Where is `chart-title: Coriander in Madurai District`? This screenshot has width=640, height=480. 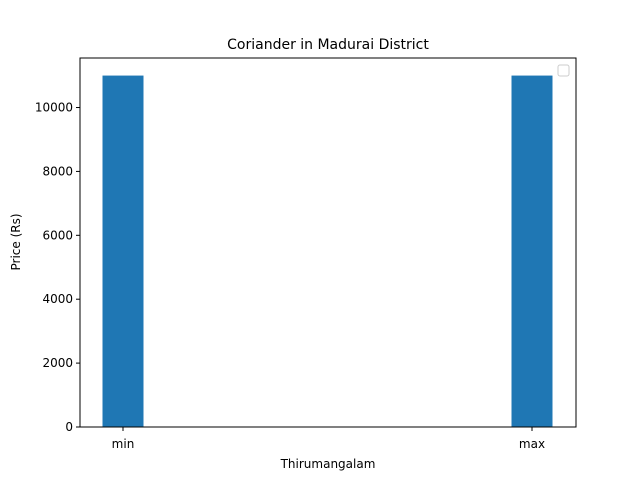 chart-title: Coriander in Madurai District is located at coordinates (328, 45).